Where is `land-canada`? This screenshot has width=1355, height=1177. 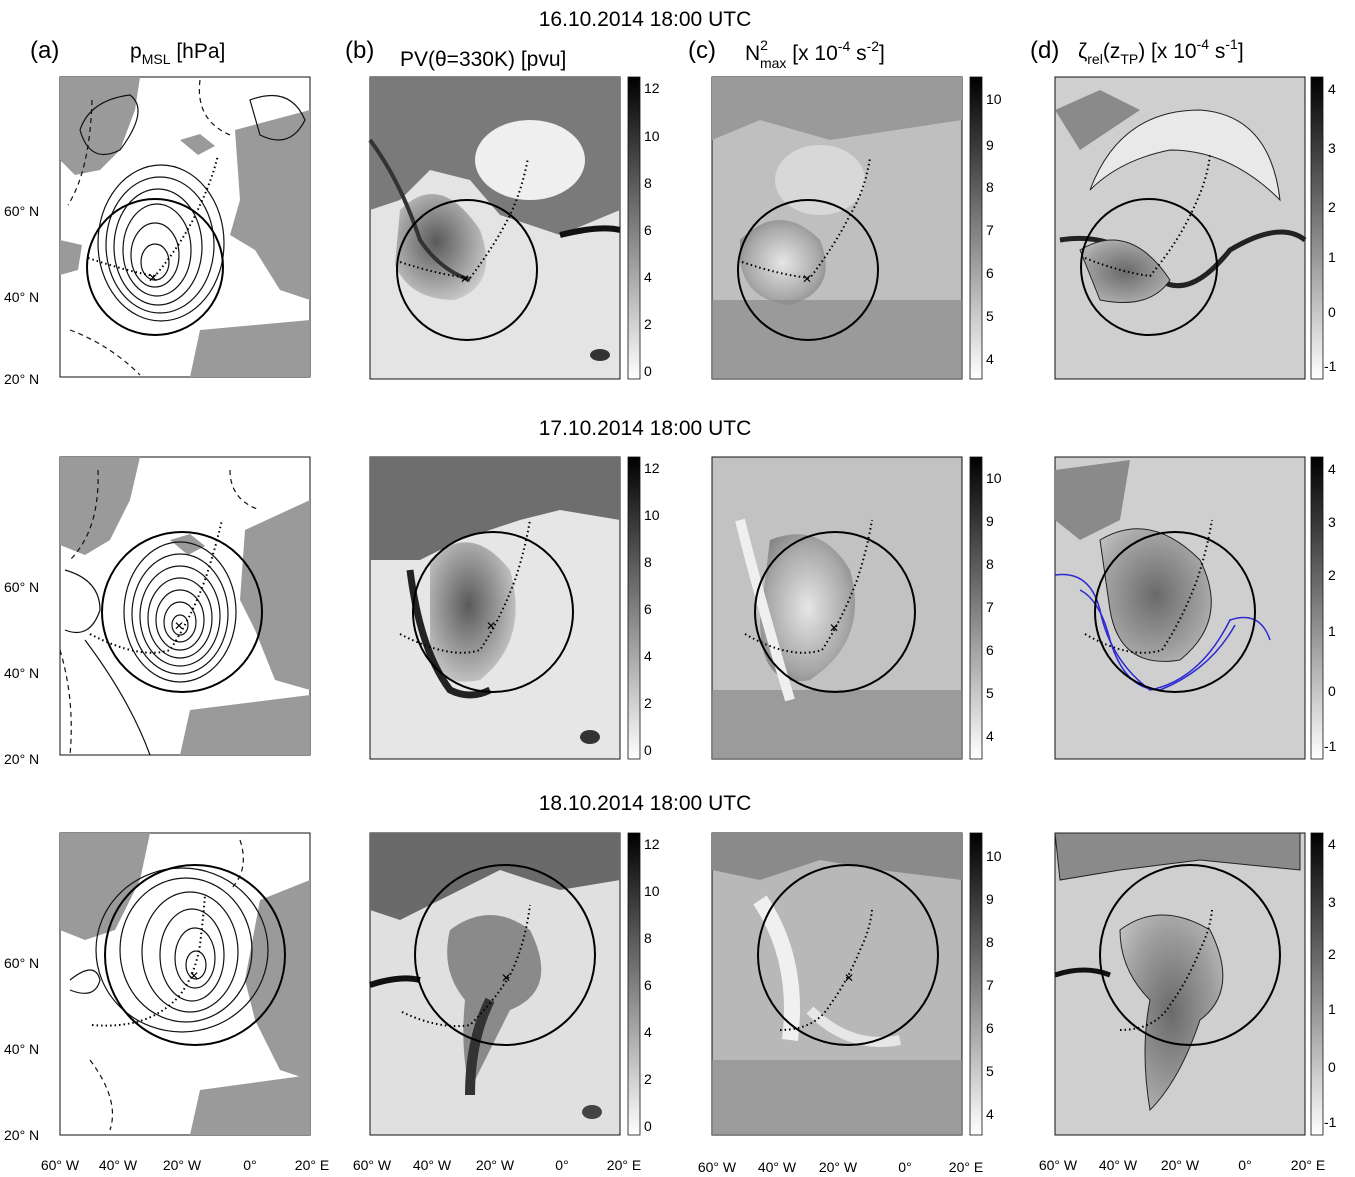
land-canada is located at coordinates (71, 257).